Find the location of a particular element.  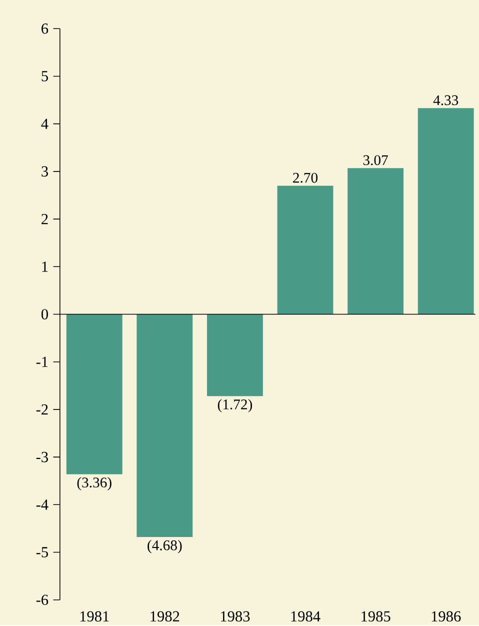

y-tick-label: -5 is located at coordinates (42, 552).